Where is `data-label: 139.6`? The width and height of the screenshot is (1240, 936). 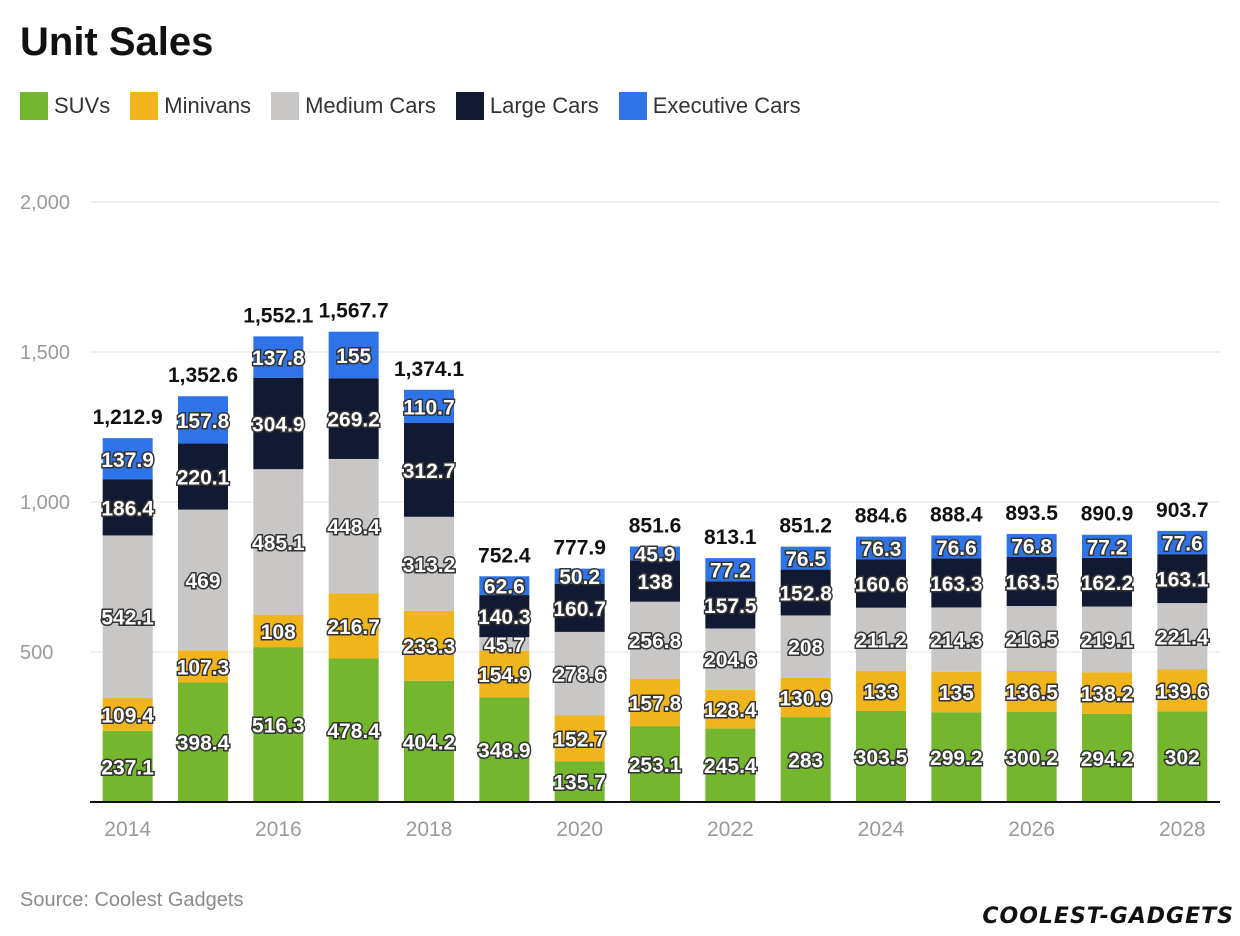 data-label: 139.6 is located at coordinates (1182, 691).